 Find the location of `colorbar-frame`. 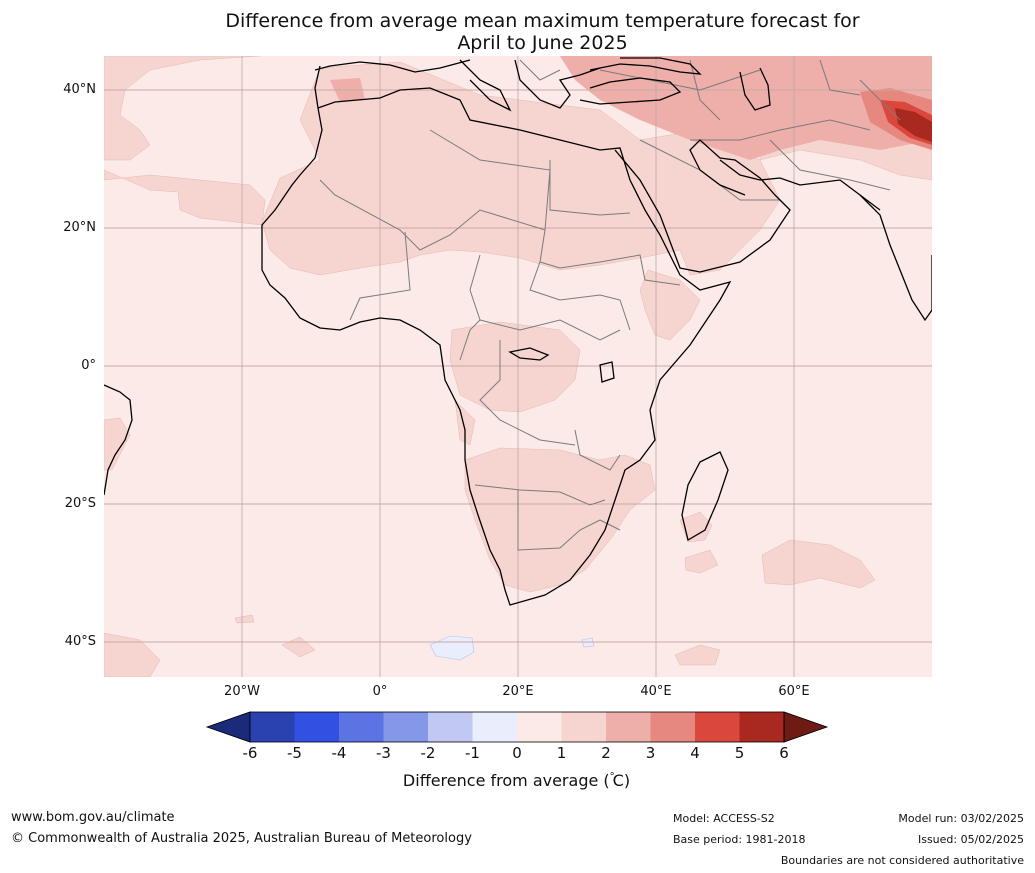

colorbar-frame is located at coordinates (517, 727).